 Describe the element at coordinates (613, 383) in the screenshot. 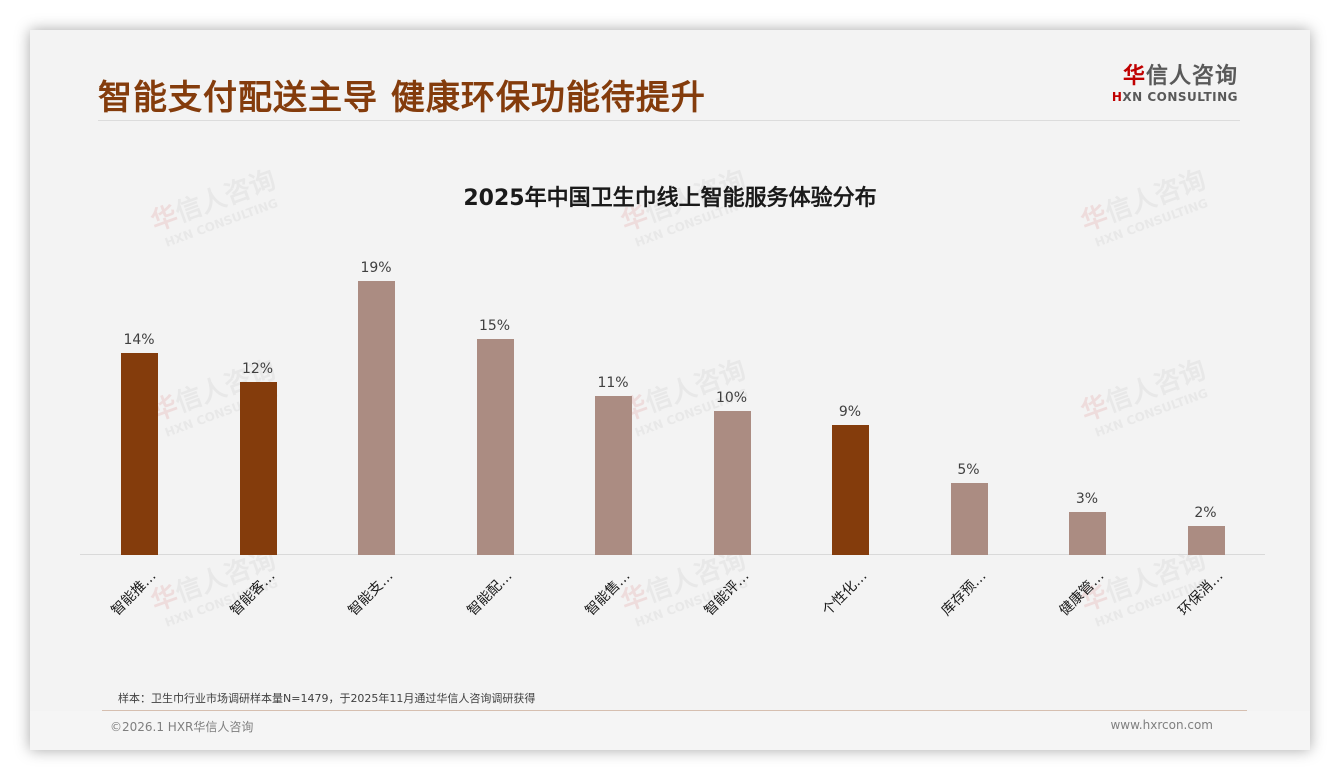

I see `bar-value-label: 11%` at that location.